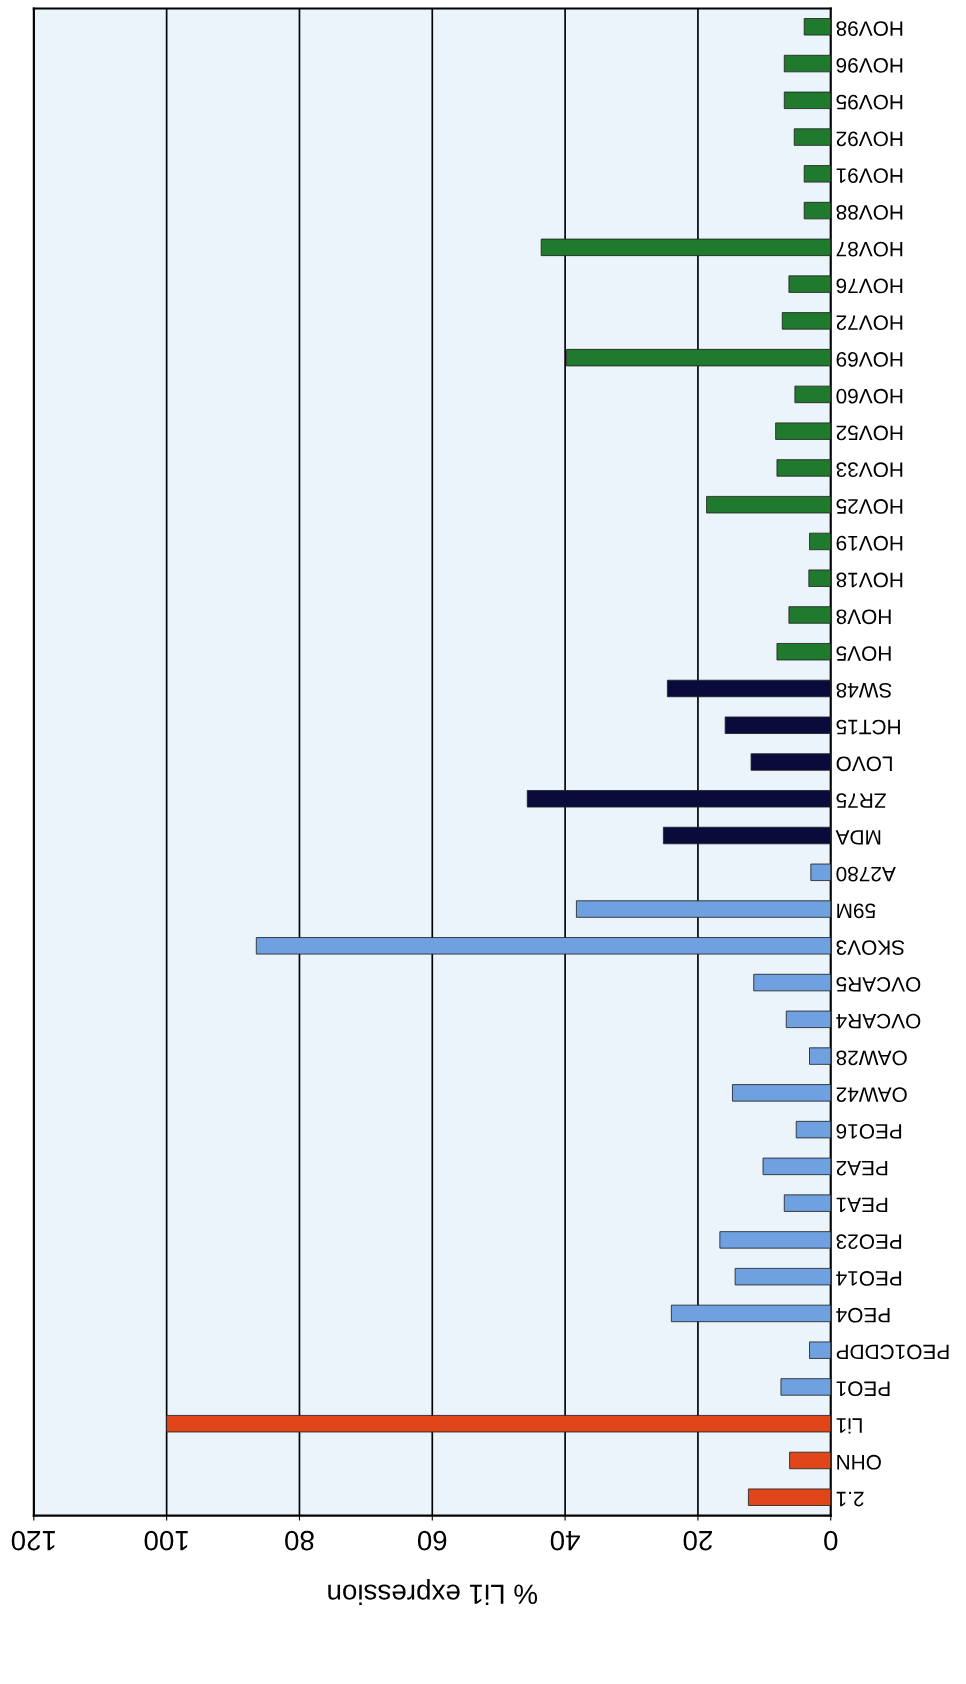  Describe the element at coordinates (565, 1540) in the screenshot. I see `x-tick-label: 40` at that location.